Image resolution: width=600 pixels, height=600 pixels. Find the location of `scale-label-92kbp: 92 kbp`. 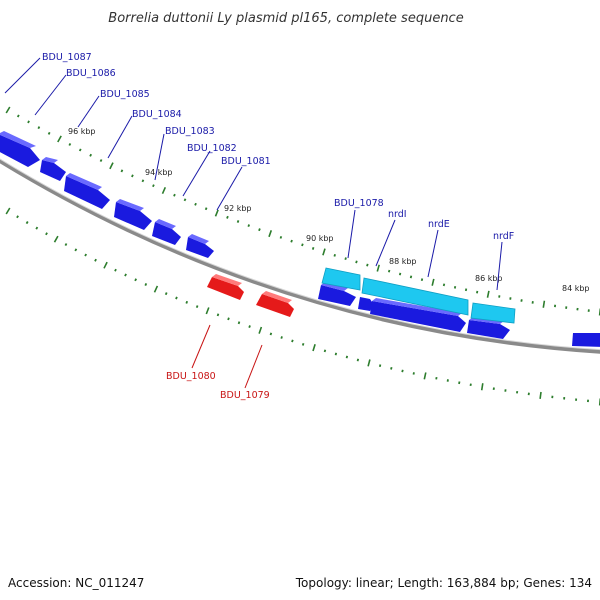

scale-label-92kbp: 92 kbp is located at coordinates (238, 208).